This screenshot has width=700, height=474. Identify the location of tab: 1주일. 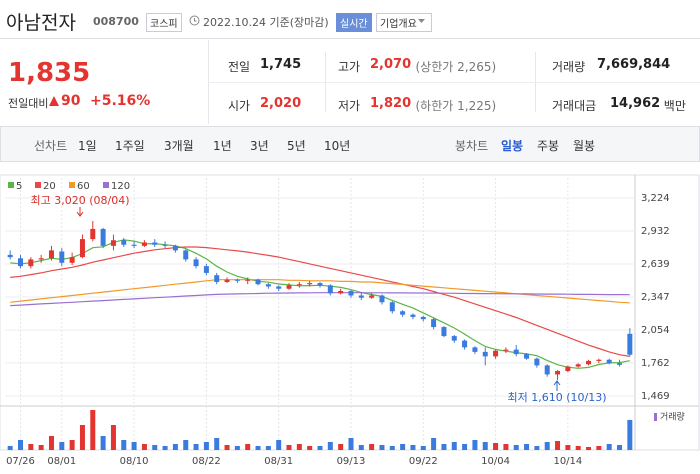
(130, 146).